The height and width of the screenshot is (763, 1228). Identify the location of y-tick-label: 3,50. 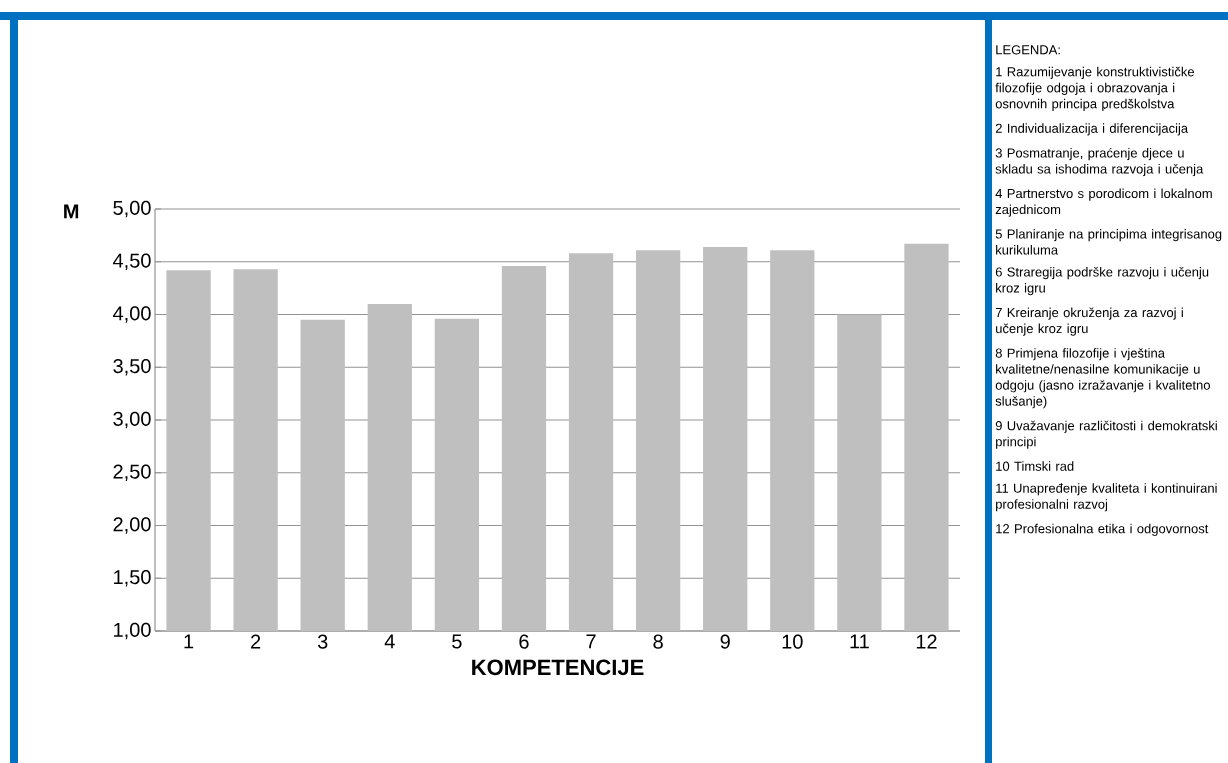
(132, 367).